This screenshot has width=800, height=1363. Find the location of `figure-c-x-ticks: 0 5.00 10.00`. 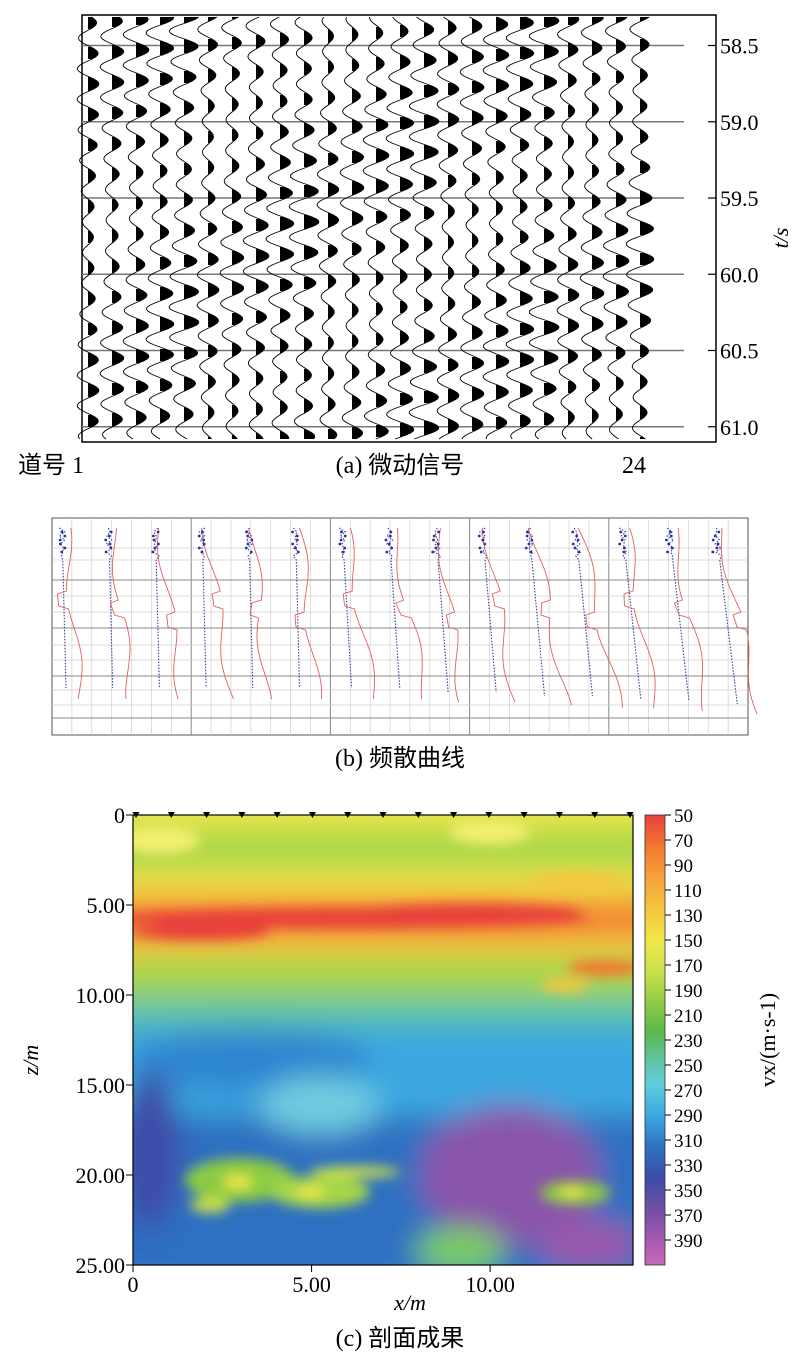

figure-c-x-ticks: 0 5.00 10.00 is located at coordinates (321, 1281).